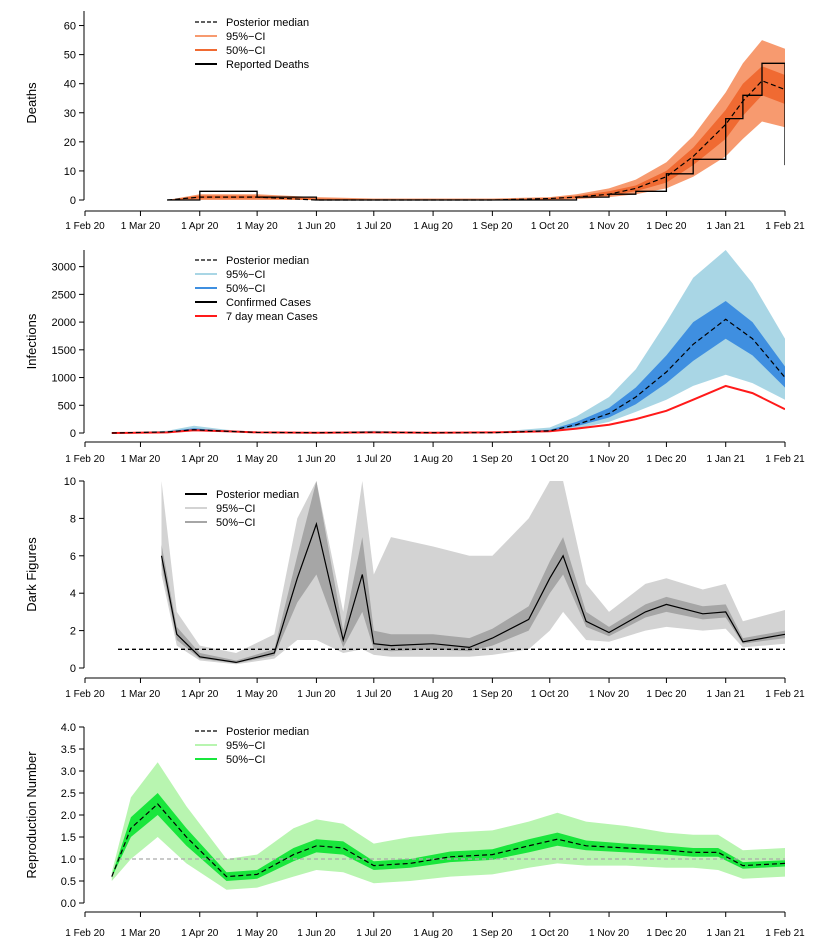 The image size is (830, 942). I want to click on y-tick-label: 2.5, so click(68, 794).